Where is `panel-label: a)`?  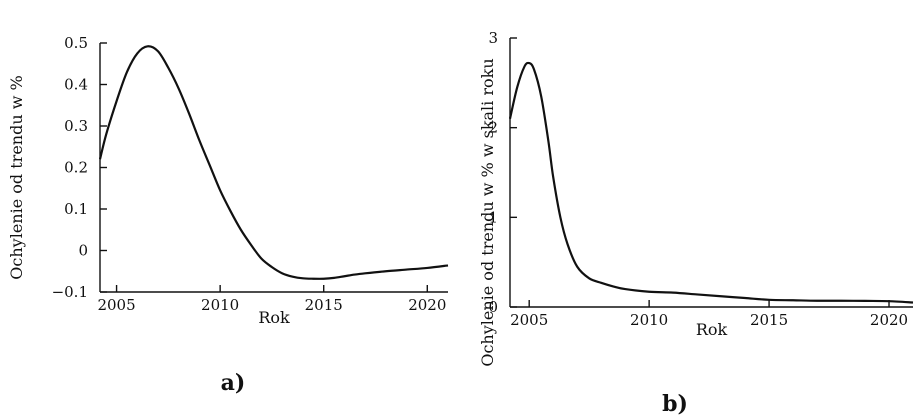 panel-label: a) is located at coordinates (233, 383).